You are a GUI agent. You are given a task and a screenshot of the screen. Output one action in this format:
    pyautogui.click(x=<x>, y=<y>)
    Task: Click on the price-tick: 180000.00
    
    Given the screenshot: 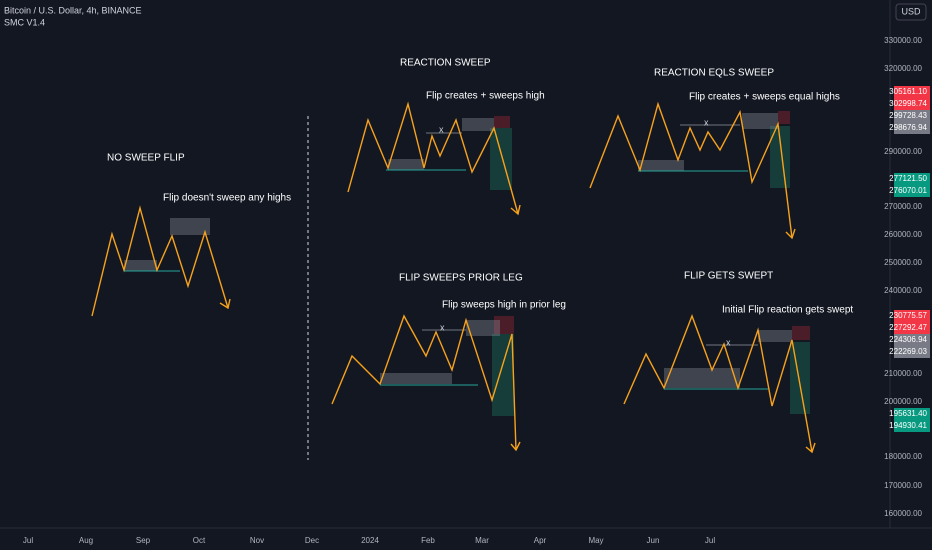 What is the action you would take?
    pyautogui.click(x=903, y=456)
    